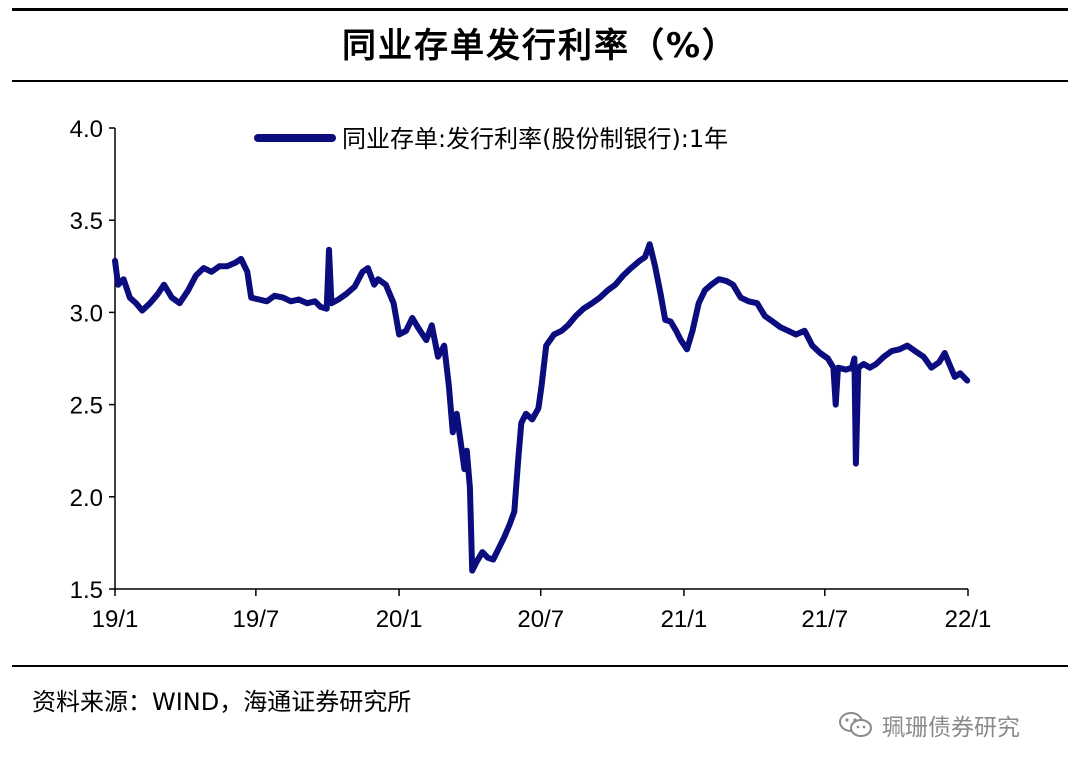 This screenshot has height=770, width=1080. I want to click on chart-legend: 同业存单:发行利率(股份制银行):1年, so click(491, 139).